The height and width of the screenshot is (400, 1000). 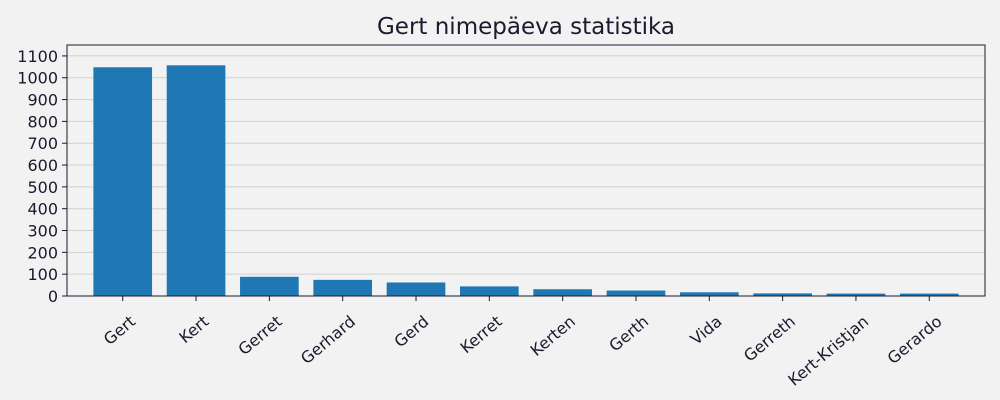 I want to click on bar-vida, so click(x=709, y=294).